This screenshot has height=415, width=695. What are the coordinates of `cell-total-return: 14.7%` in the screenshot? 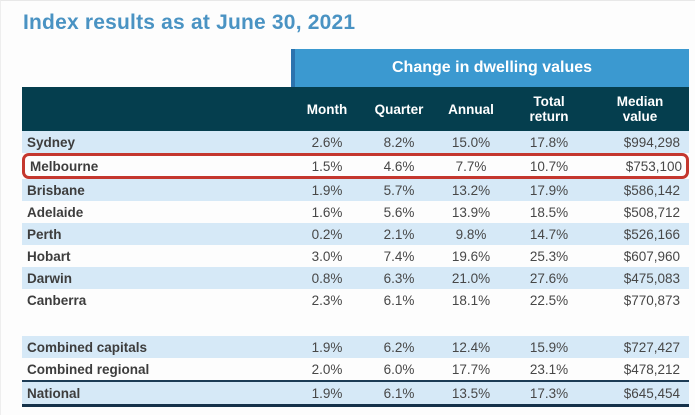 It's located at (549, 234).